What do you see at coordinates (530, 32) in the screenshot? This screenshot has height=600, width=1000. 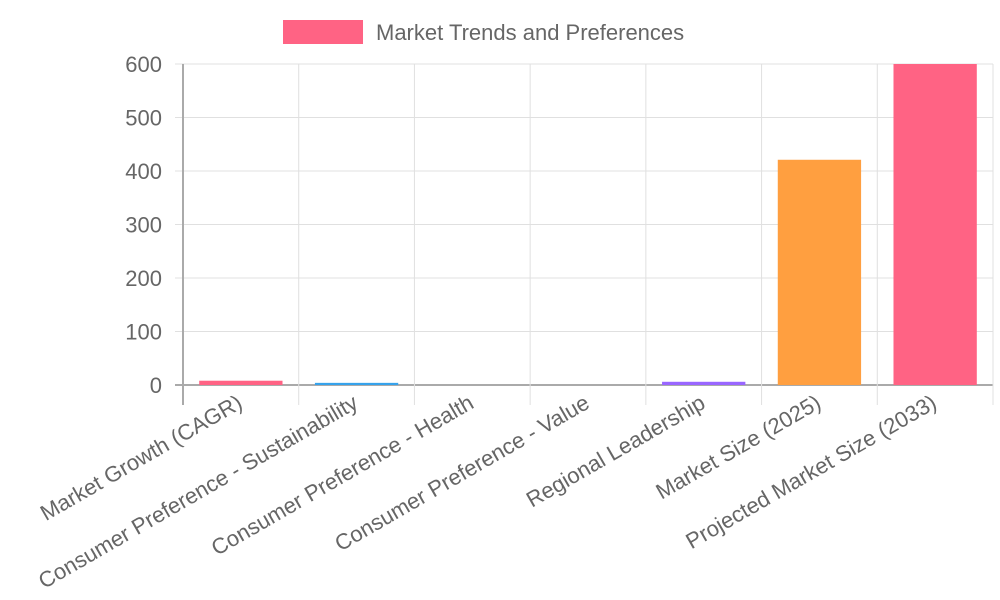 I see `legend-label: Market Trends and Preferences` at bounding box center [530, 32].